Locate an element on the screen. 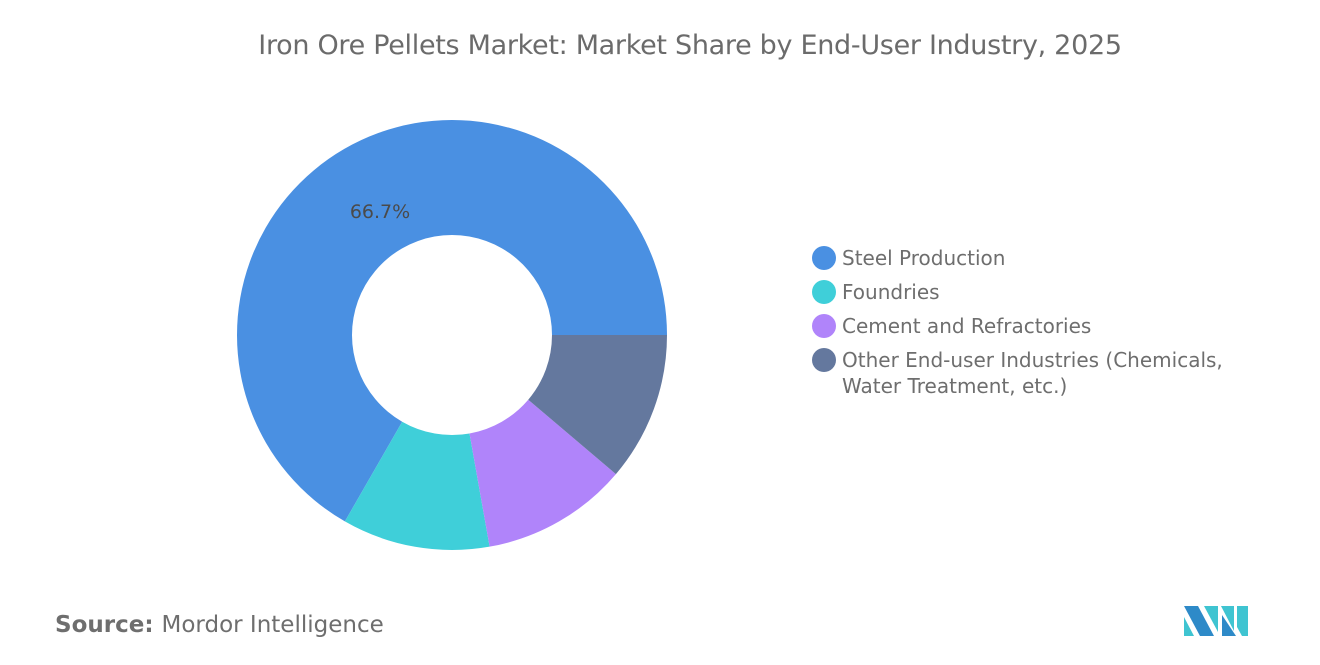 The height and width of the screenshot is (665, 1320). legend-item-steel-production: Steel Production is located at coordinates (1032, 258).